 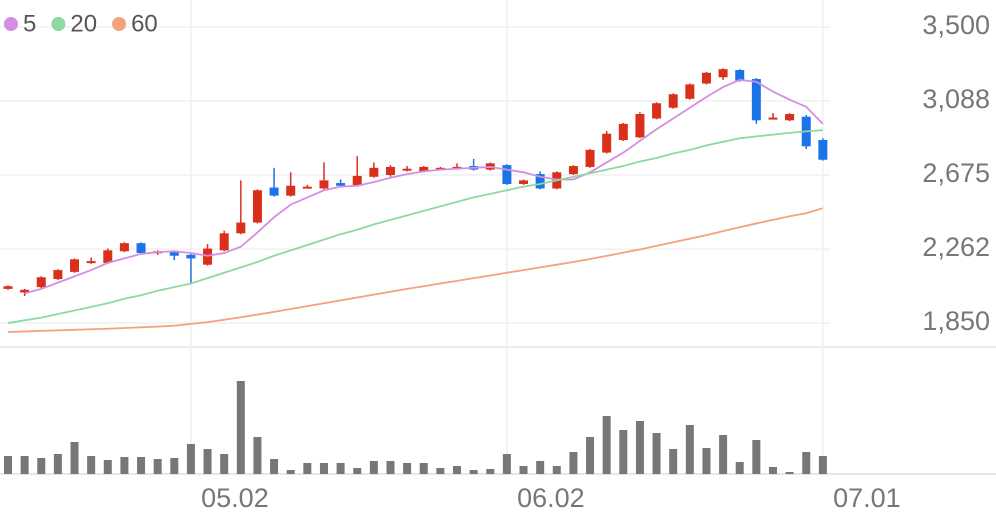 What do you see at coordinates (956, 25) in the screenshot?
I see `y-tick-label: 3,500` at bounding box center [956, 25].